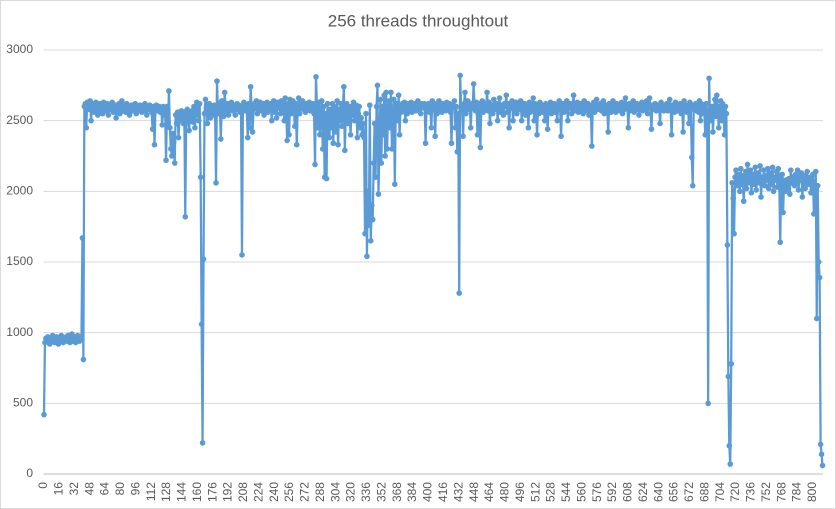 The height and width of the screenshot is (509, 836). I want to click on y-tick-label: 500, so click(23, 403).